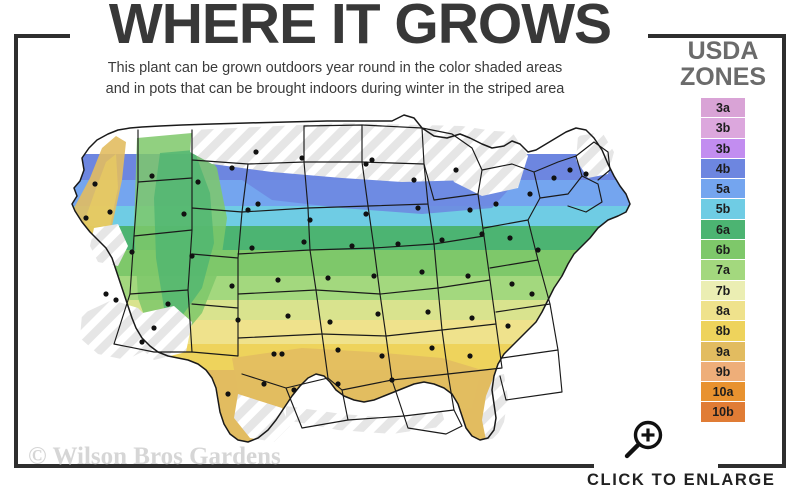 This screenshot has height=500, width=800. I want to click on zone-swatch-3b-2: 3b, so click(723, 148).